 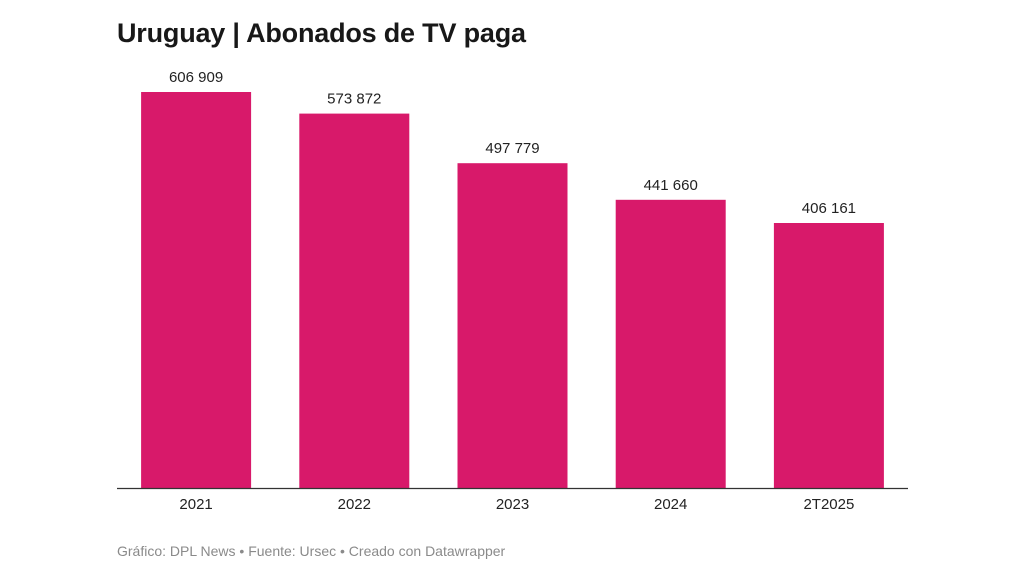 I want to click on bar-2023, so click(x=512, y=325).